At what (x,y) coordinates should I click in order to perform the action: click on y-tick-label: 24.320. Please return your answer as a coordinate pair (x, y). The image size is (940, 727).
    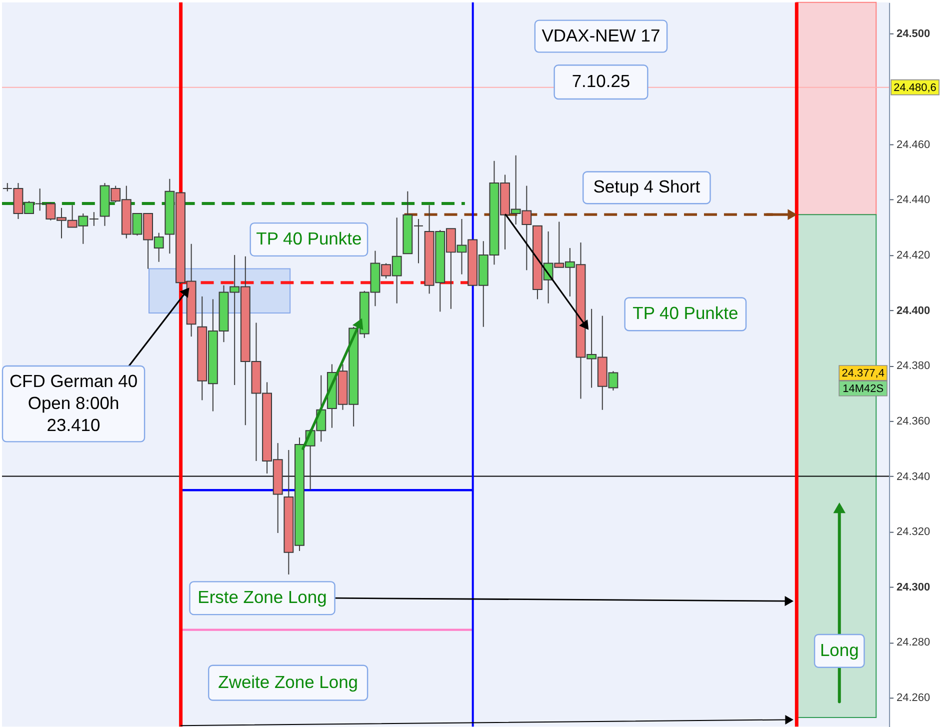
    Looking at the image, I should click on (913, 532).